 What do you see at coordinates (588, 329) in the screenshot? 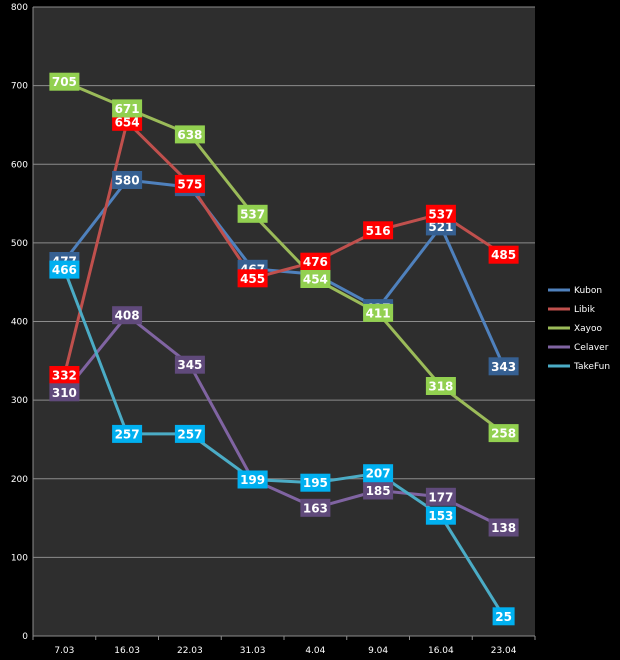
I see `legend-label: Xayoo` at bounding box center [588, 329].